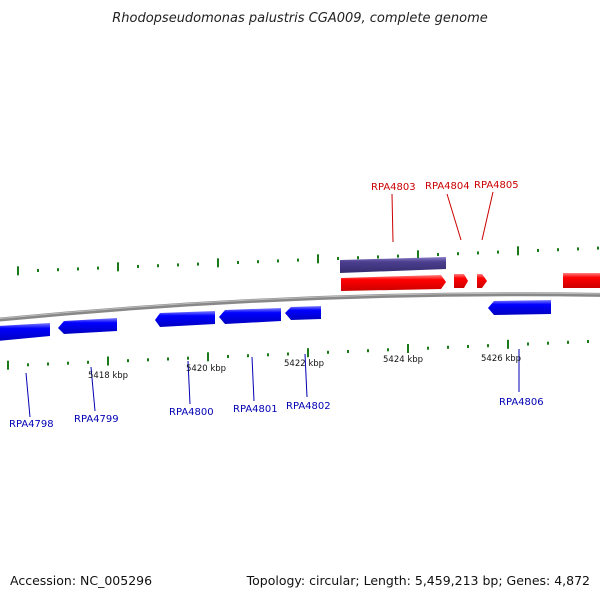  What do you see at coordinates (581, 280) in the screenshot?
I see `gene-rpa4807` at bounding box center [581, 280].